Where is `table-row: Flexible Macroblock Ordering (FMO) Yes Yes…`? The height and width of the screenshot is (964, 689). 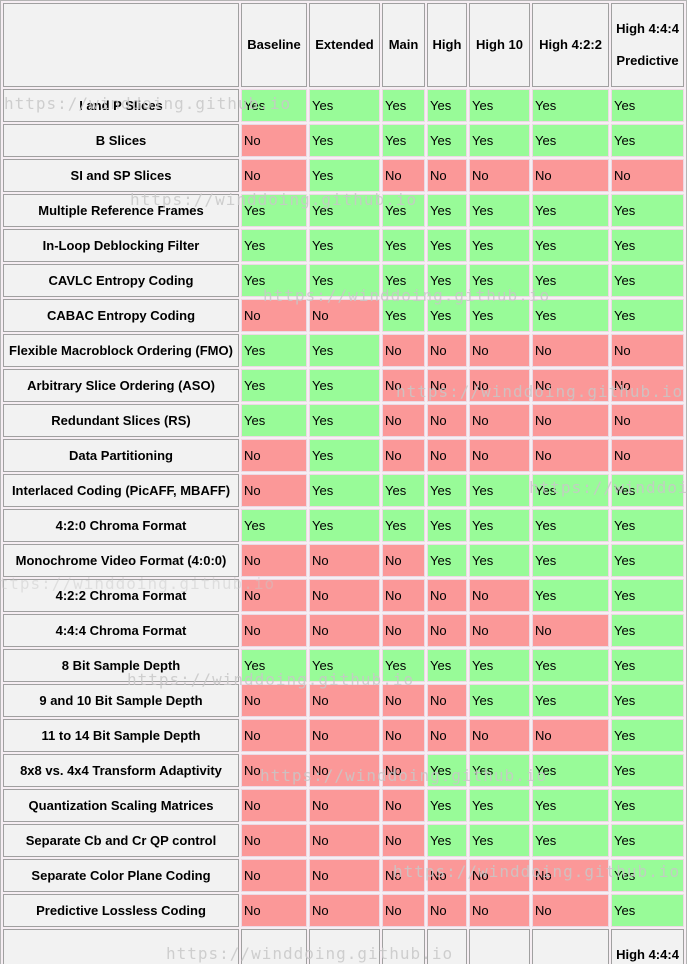
table-row: Flexible Macroblock Ordering (FMO) Yes Yes… is located at coordinates (343, 350).